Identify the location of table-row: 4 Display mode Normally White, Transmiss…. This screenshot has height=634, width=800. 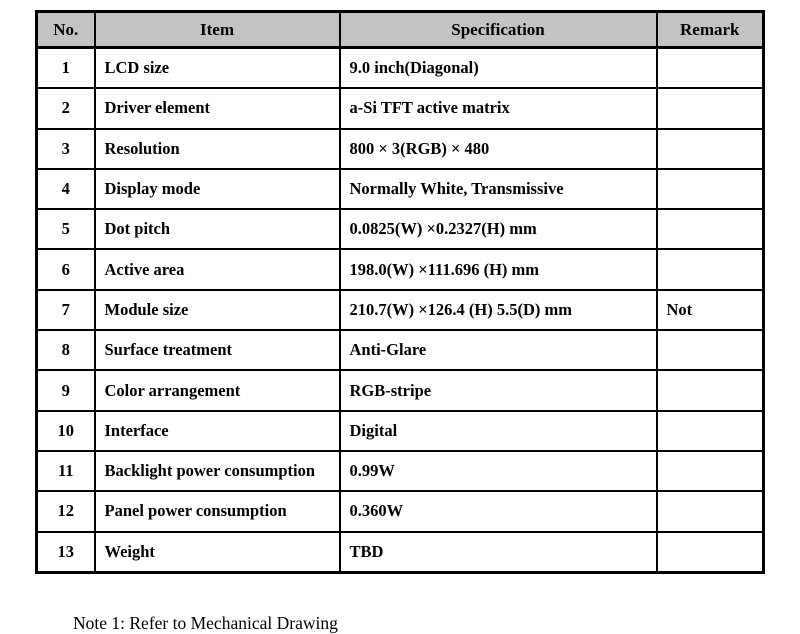
(400, 189).